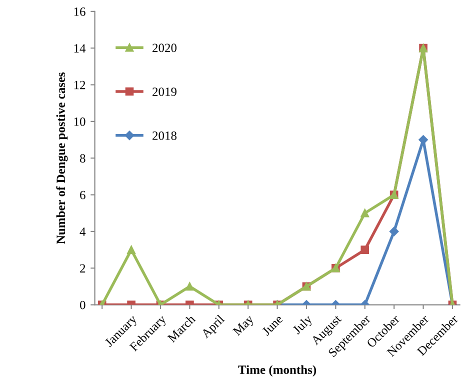 Image resolution: width=474 pixels, height=381 pixels. I want to click on y-tick-label: 0, so click(83, 305).